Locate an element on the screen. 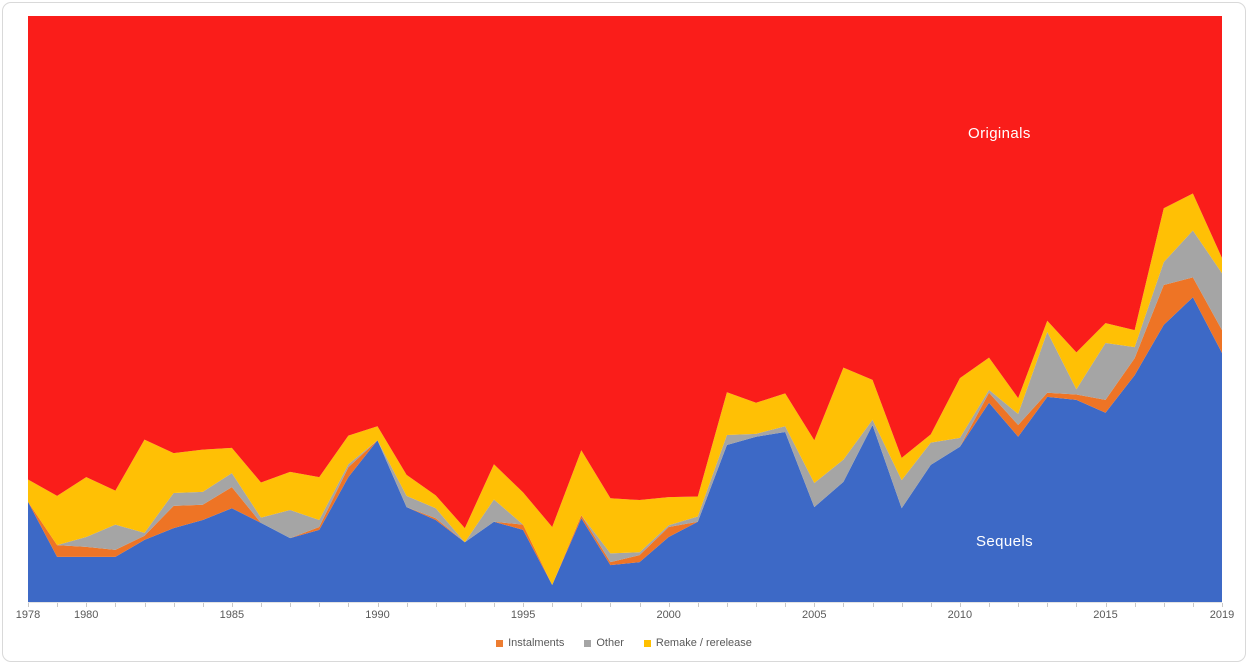 This screenshot has width=1248, height=664. legend: Instalments Other Remake / rerelease is located at coordinates (624, 643).